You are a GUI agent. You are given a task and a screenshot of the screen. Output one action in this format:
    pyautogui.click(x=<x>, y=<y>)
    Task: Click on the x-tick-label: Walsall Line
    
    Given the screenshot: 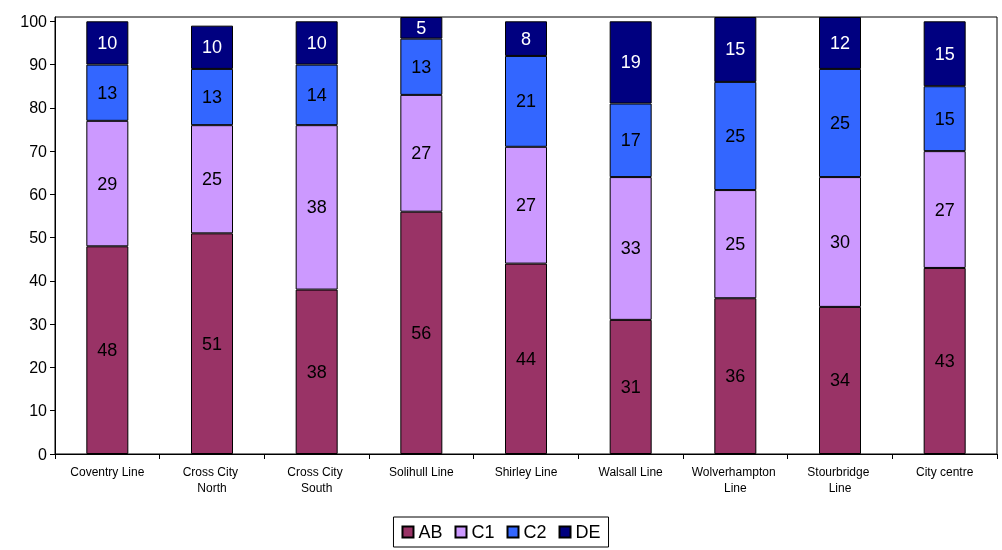 What is the action you would take?
    pyautogui.click(x=631, y=472)
    